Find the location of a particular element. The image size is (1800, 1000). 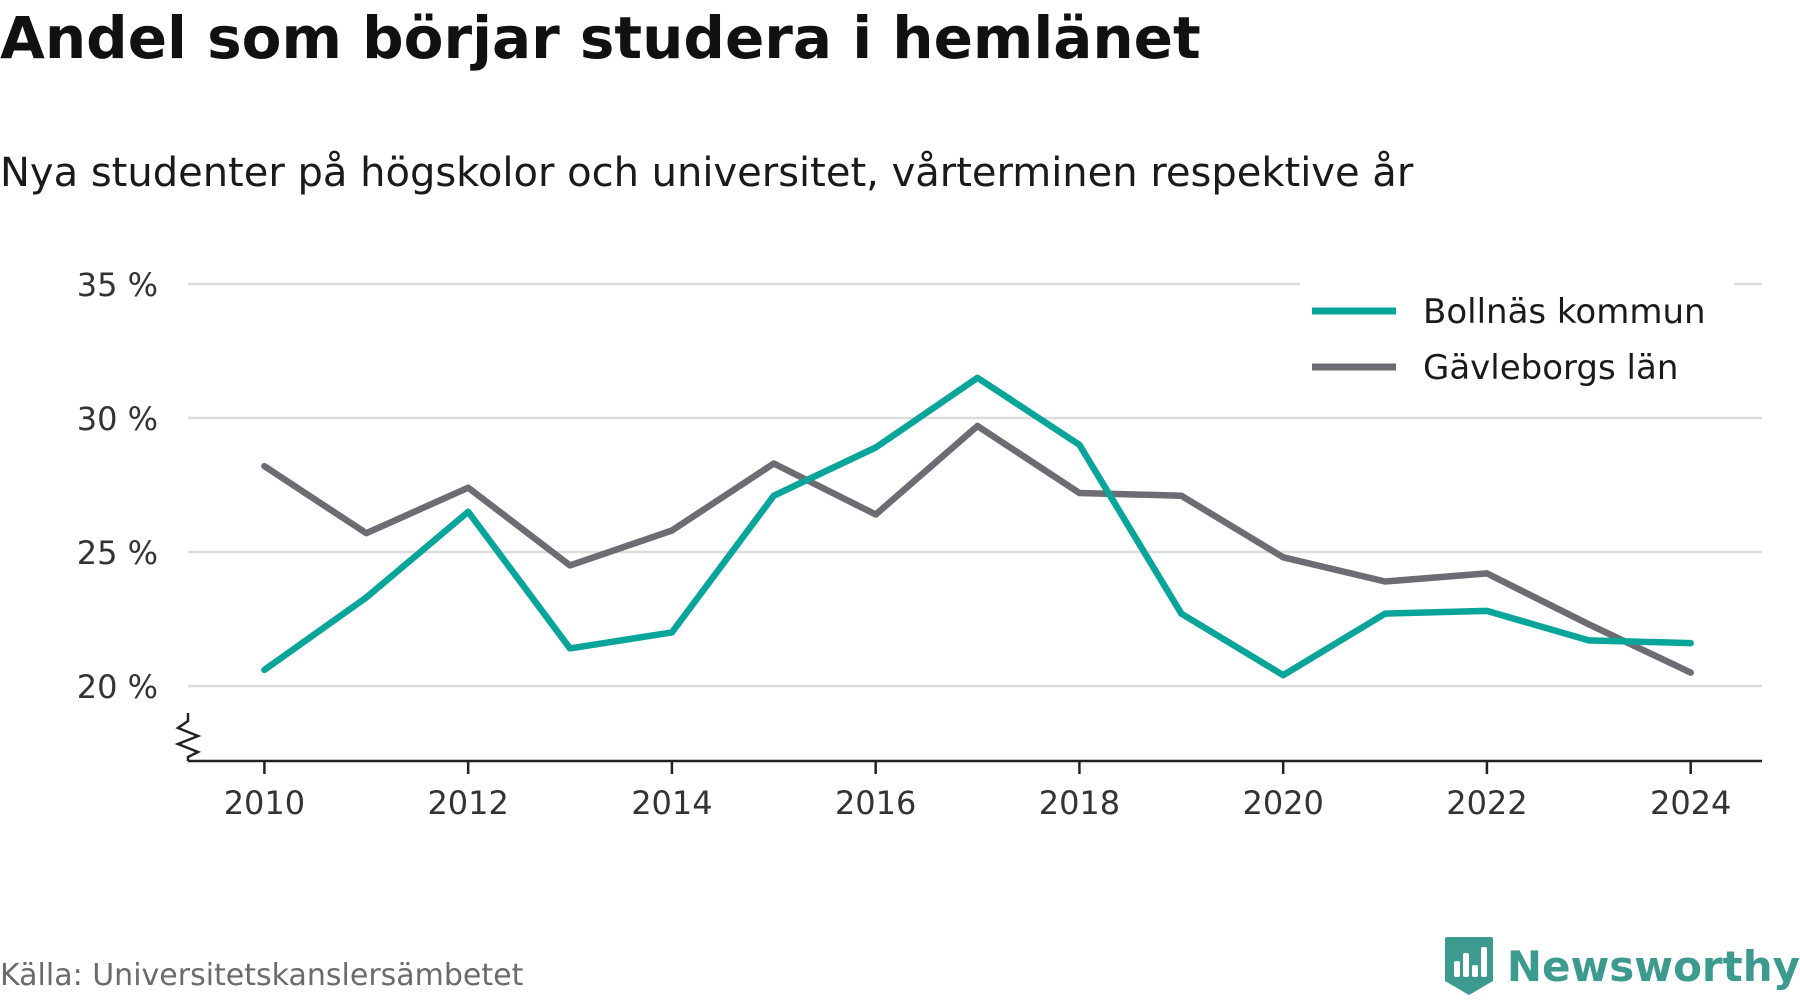

x-tick-label: 2012 is located at coordinates (467, 803).